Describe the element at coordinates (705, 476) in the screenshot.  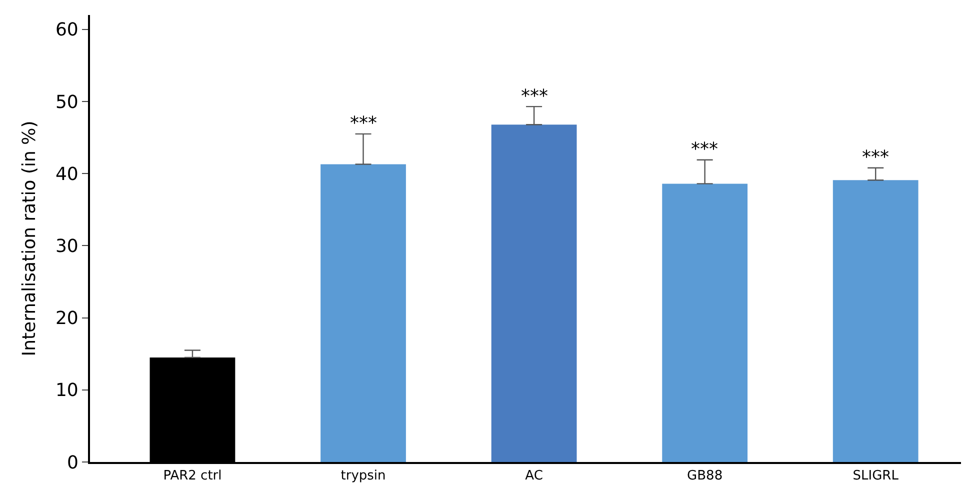
I see `x-tick-label: GB88` at that location.